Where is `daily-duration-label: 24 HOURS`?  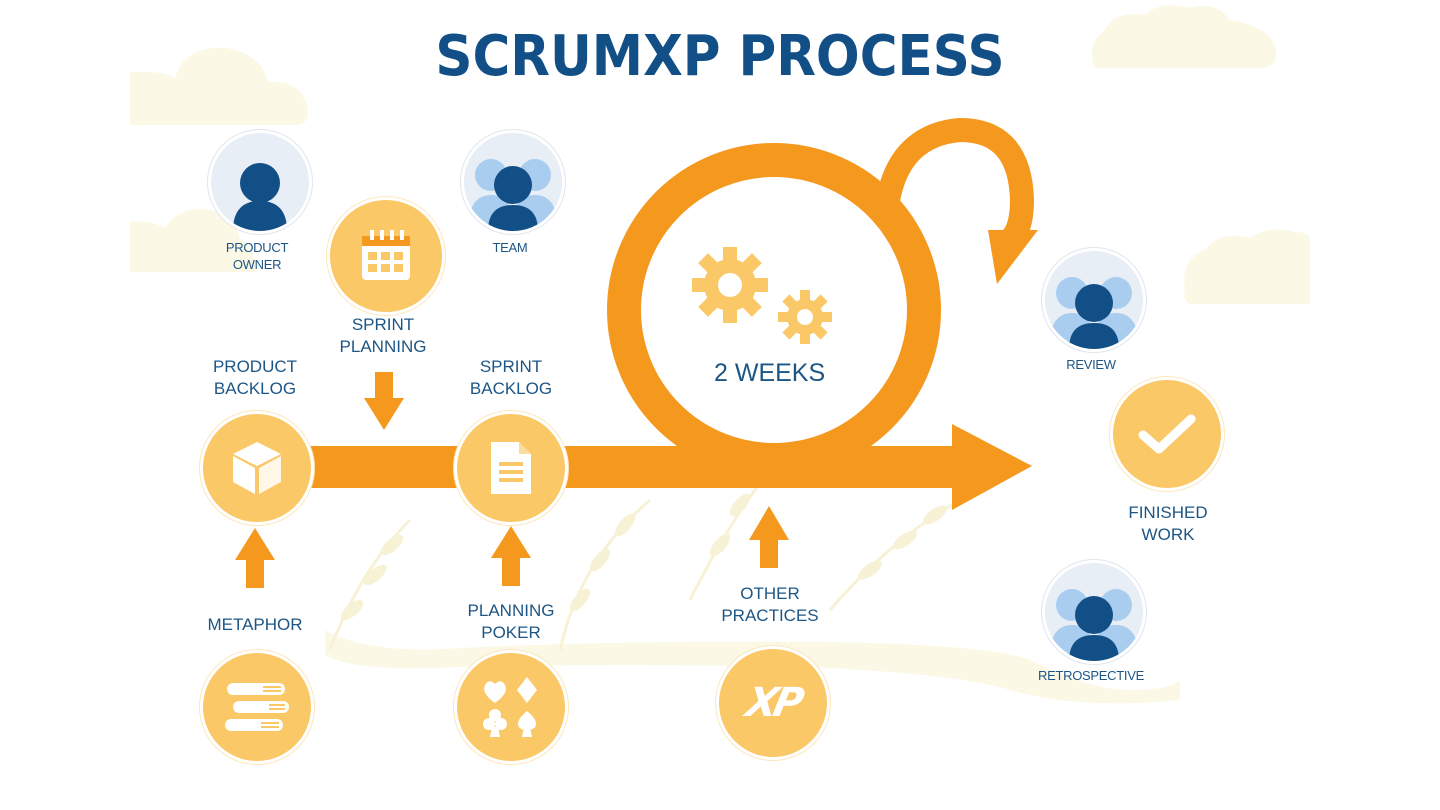 daily-duration-label: 24 HOURS is located at coordinates (950, 198).